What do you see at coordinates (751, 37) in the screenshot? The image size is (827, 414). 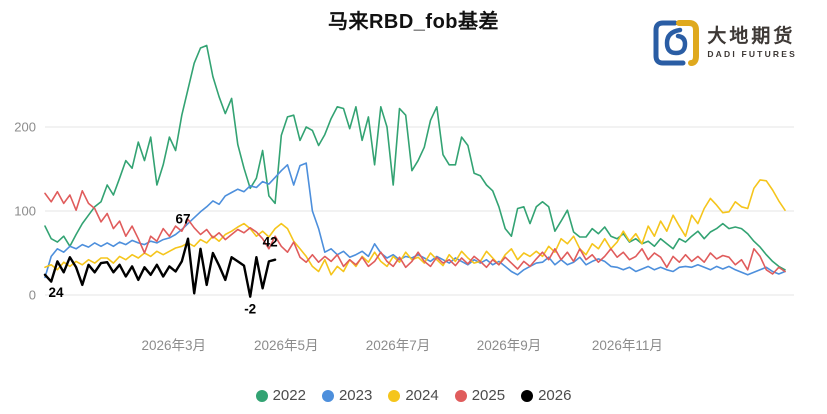 I see `logo-cn-text: 大地期货` at bounding box center [751, 37].